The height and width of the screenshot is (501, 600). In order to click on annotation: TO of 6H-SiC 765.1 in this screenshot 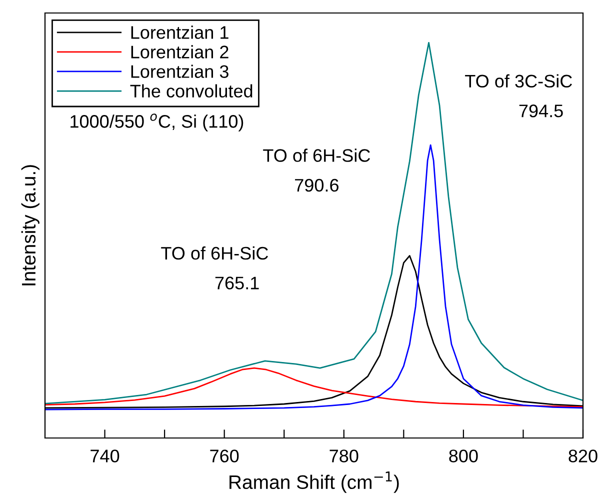, I will do `click(214, 268)`.